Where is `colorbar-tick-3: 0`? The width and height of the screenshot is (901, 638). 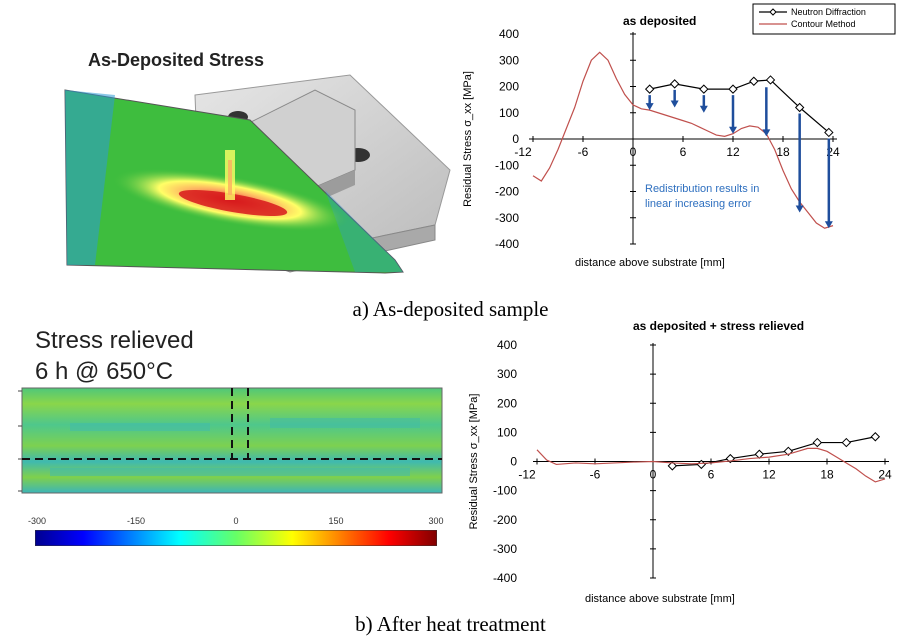 colorbar-tick-3: 0 is located at coordinates (236, 521).